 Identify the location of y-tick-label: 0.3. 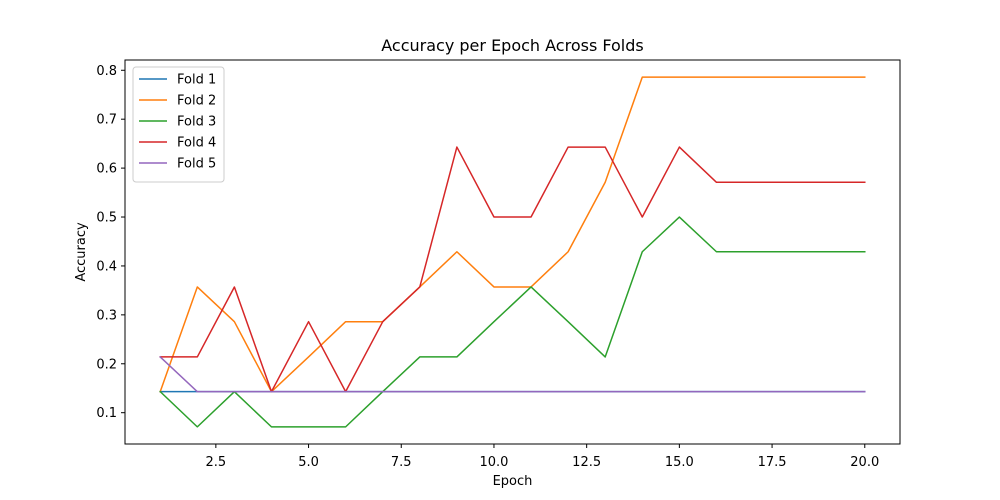
(106, 315).